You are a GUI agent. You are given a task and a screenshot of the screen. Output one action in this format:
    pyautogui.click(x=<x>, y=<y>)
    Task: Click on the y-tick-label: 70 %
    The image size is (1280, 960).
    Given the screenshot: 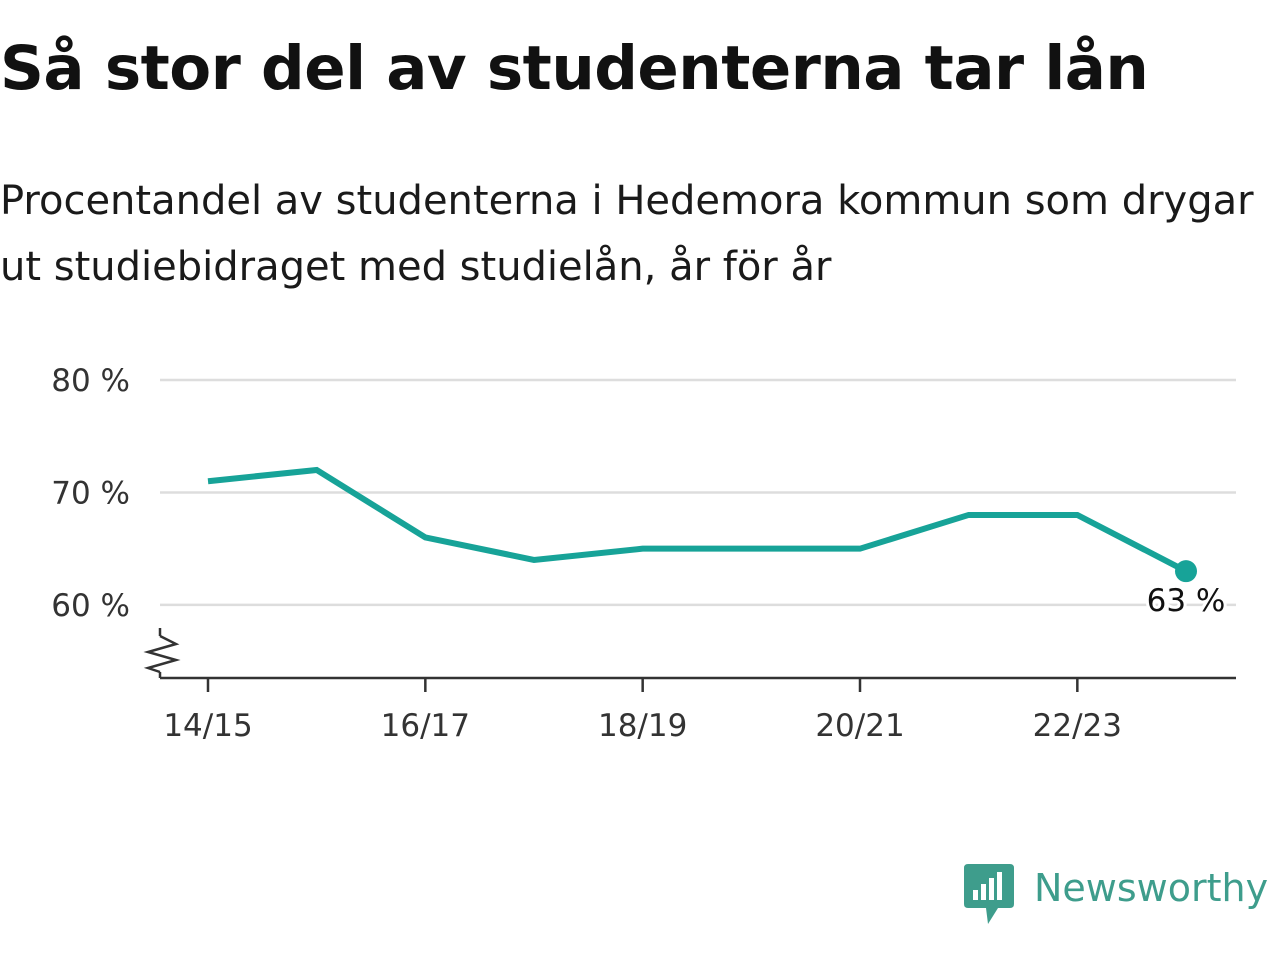 What is the action you would take?
    pyautogui.click(x=90, y=493)
    